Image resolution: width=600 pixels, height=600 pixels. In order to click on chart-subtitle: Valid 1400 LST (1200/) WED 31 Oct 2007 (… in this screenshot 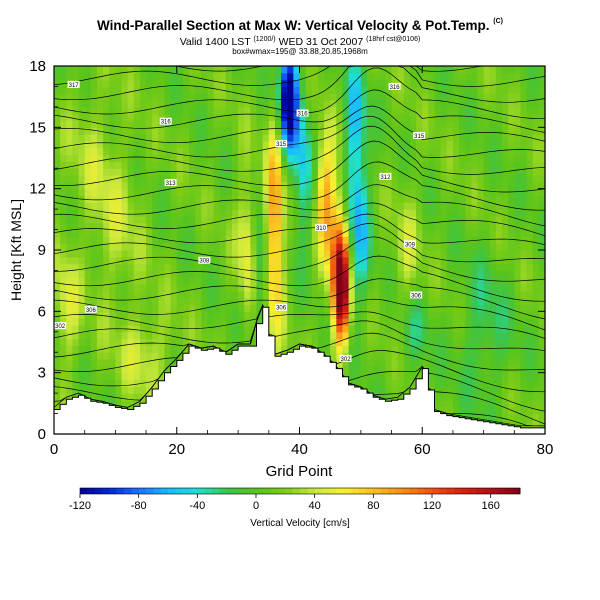, I will do `click(300, 42)`.